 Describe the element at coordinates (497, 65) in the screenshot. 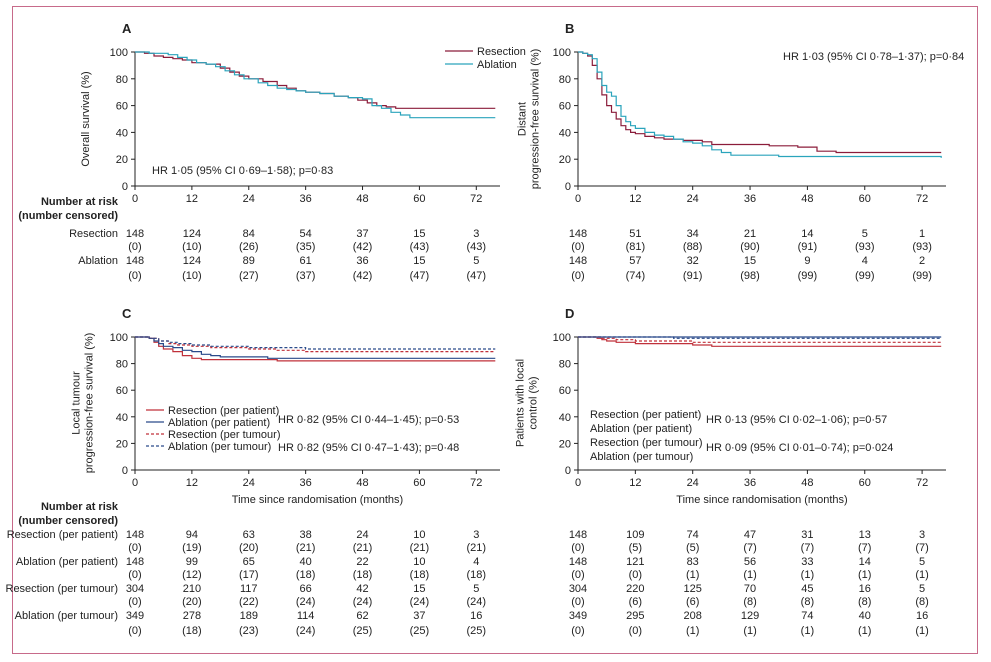

I see `legend-label: Ablation` at that location.